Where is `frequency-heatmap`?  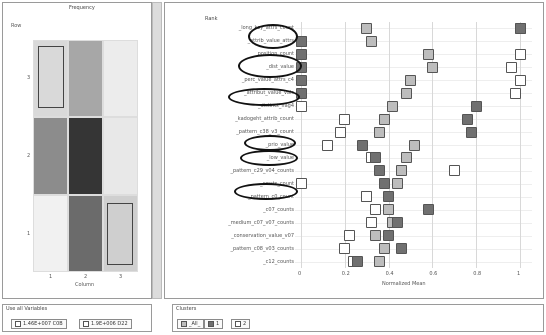 frequency-heatmap is located at coordinates (85, 156).